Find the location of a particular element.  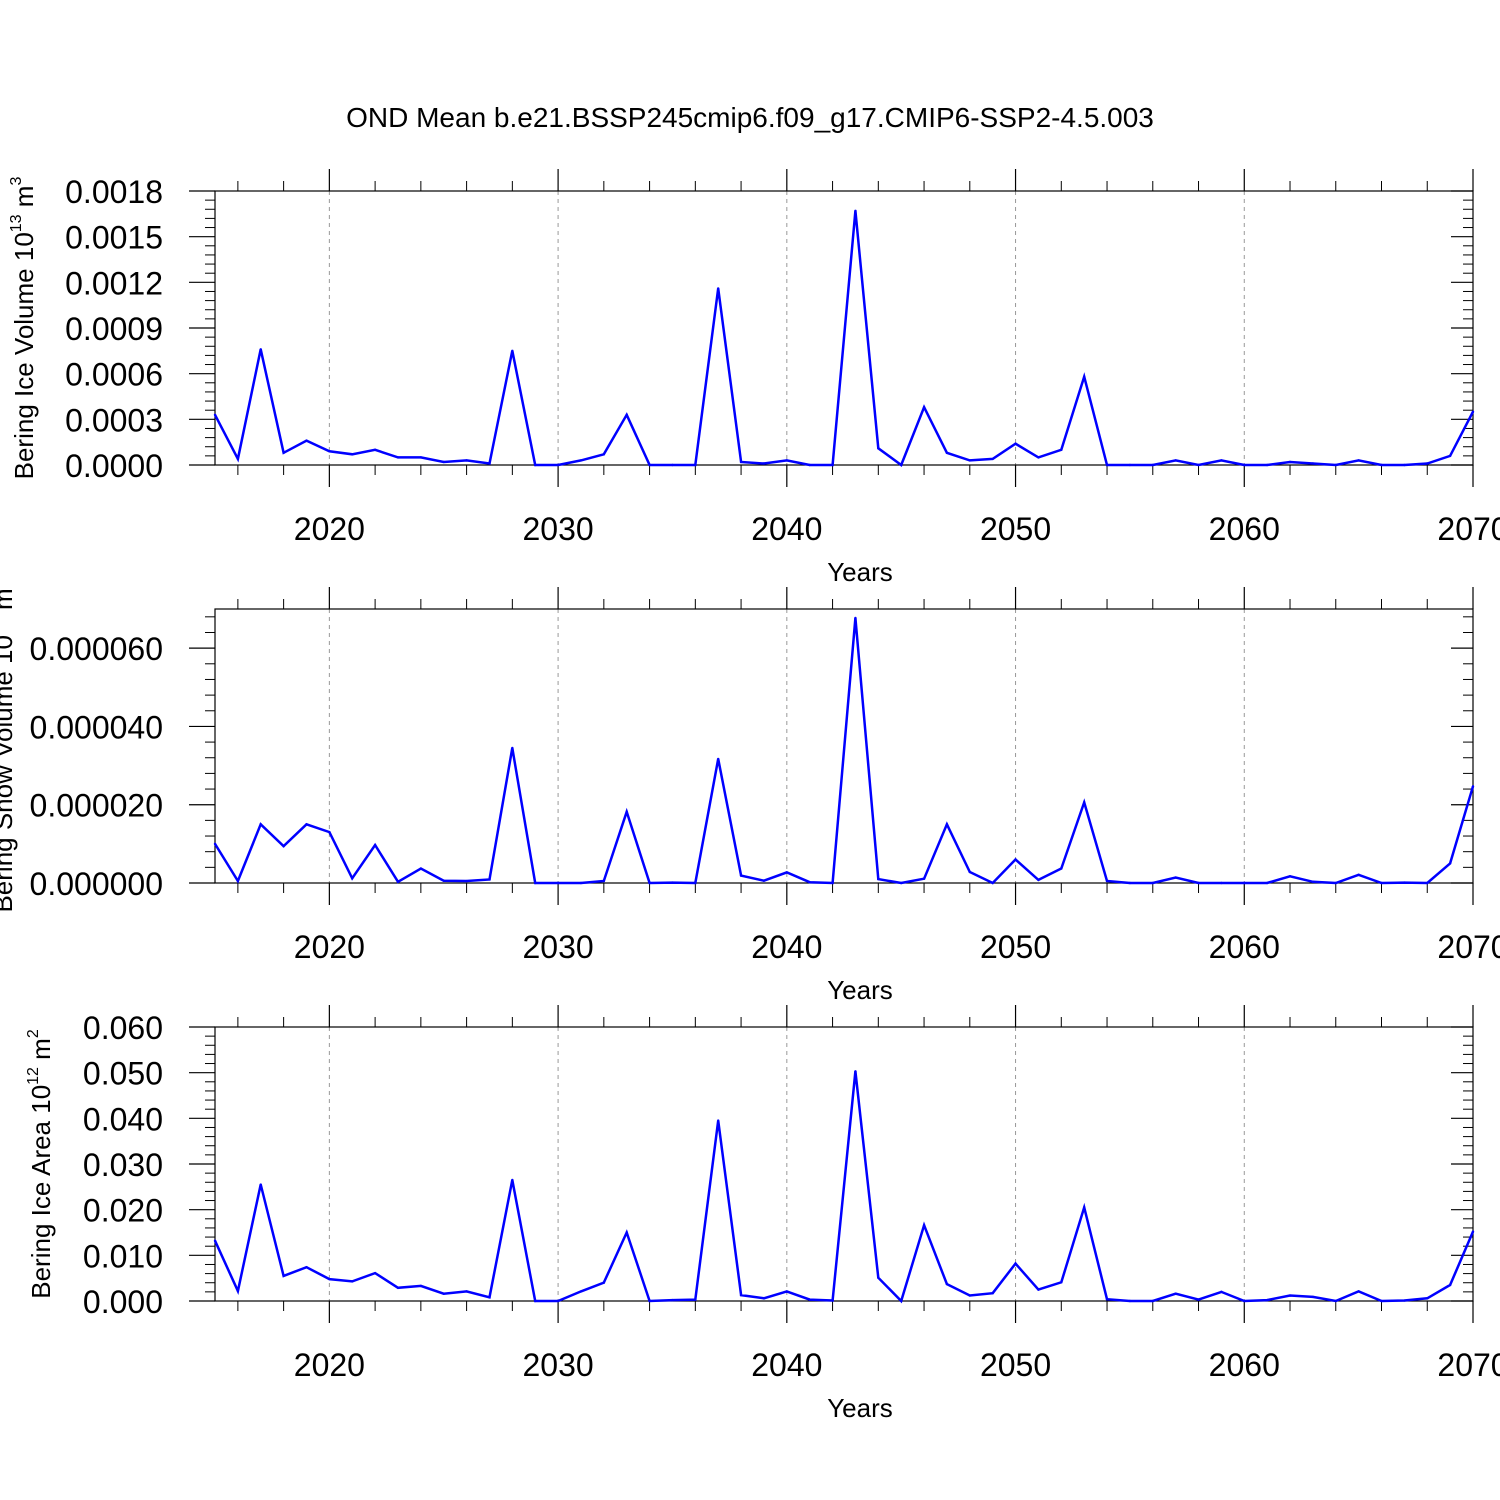

x-tick-label: 2040 is located at coordinates (786, 947).